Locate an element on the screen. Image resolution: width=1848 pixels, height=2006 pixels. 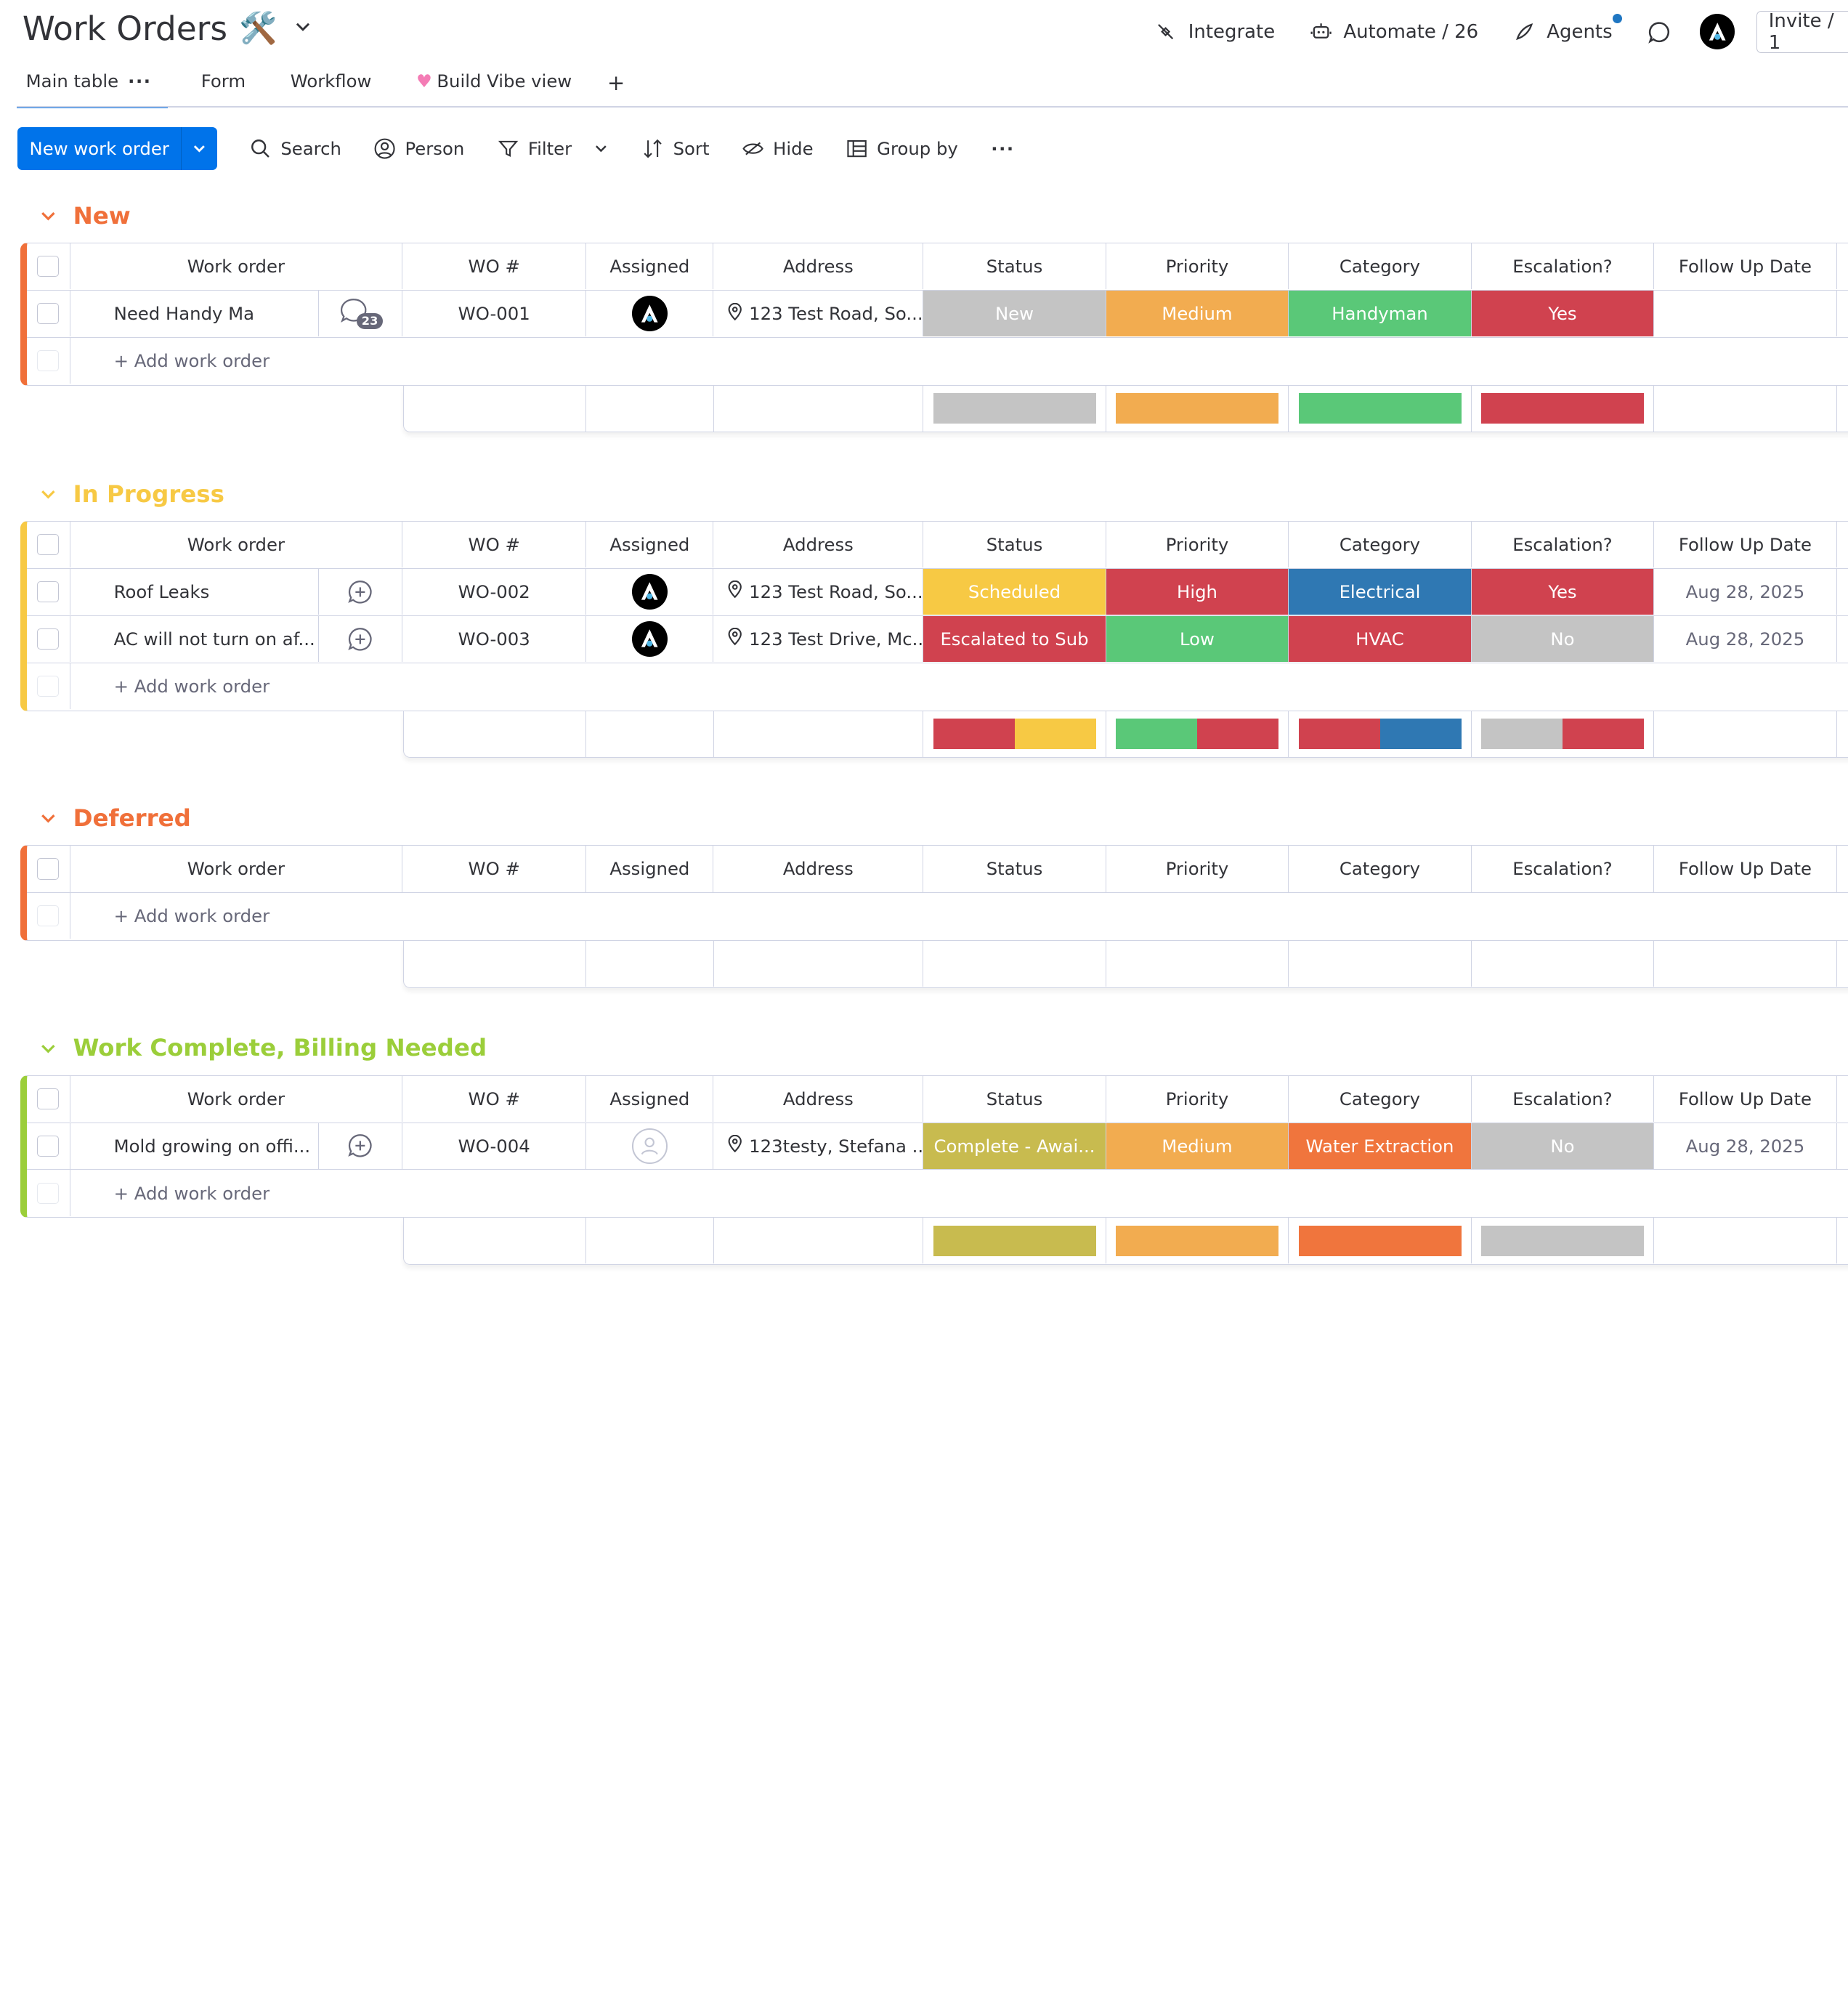
group-title: Deferred is located at coordinates (132, 818).